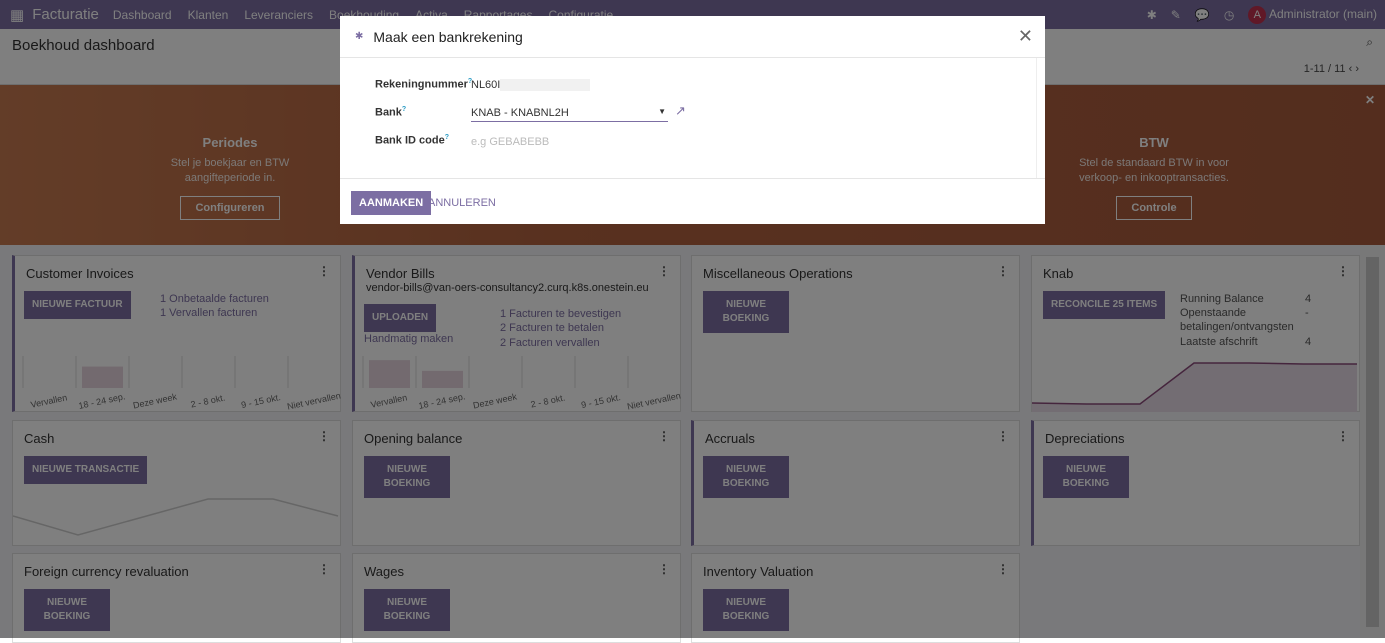 The height and width of the screenshot is (643, 1385). What do you see at coordinates (545, 85) in the screenshot?
I see `redacted-blur` at bounding box center [545, 85].